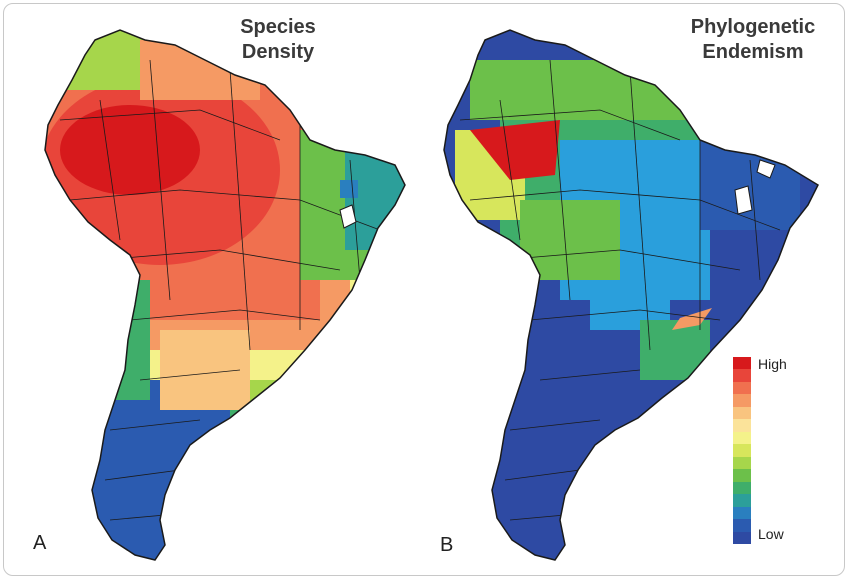 The image size is (850, 581). I want to click on lake-b1, so click(766, 169).